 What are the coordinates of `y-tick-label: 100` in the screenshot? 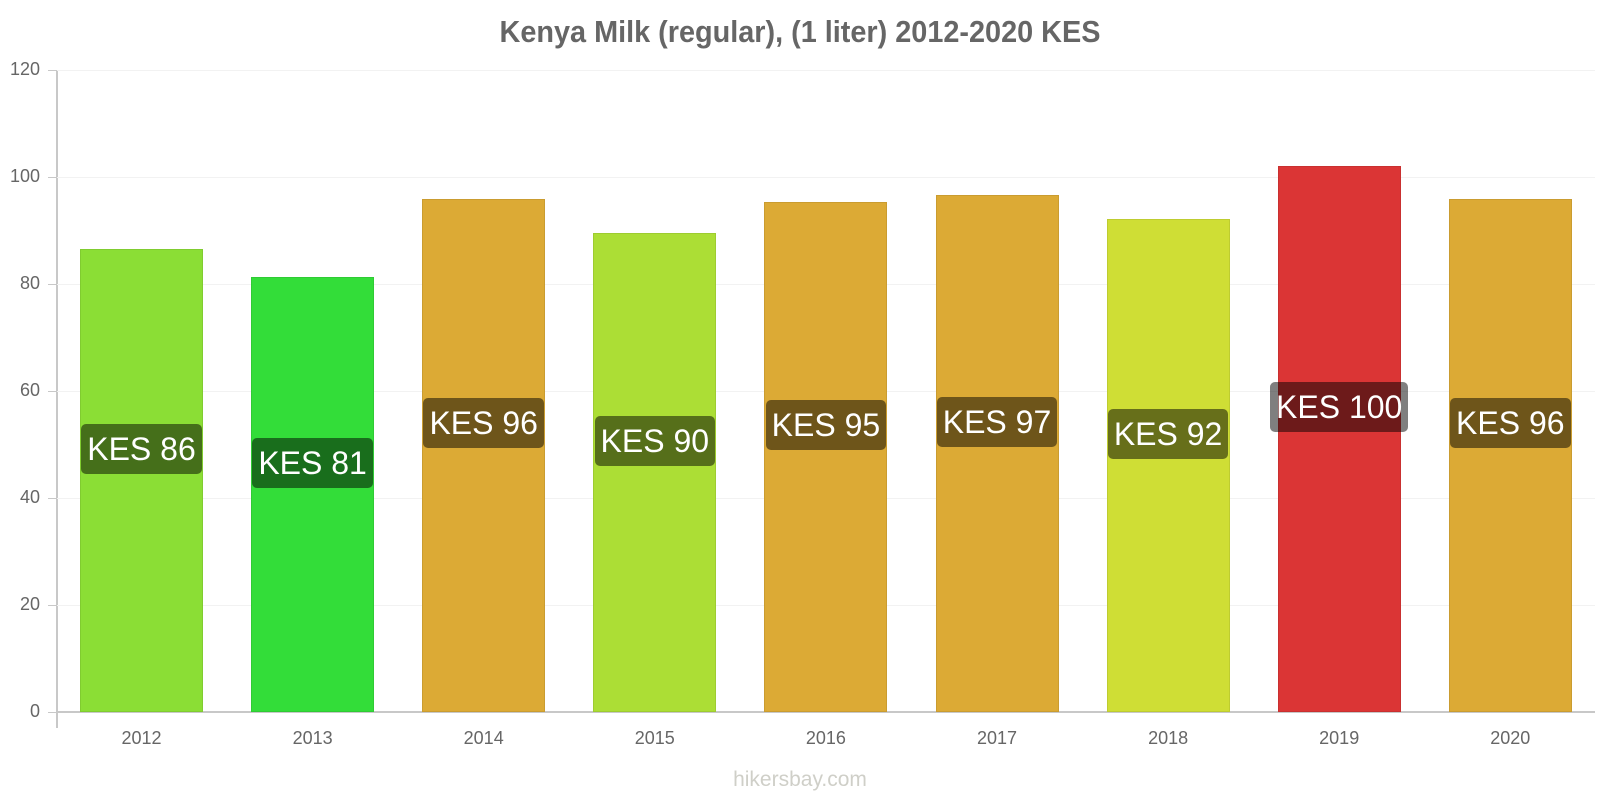 It's located at (24, 176).